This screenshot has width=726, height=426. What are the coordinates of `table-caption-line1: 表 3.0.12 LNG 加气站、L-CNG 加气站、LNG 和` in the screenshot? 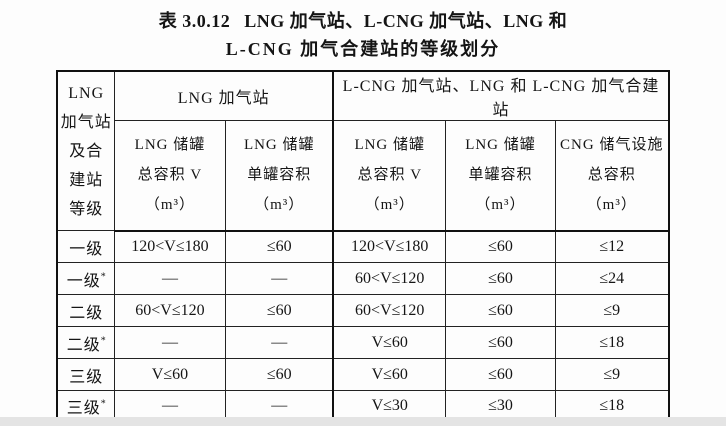 It's located at (363, 21).